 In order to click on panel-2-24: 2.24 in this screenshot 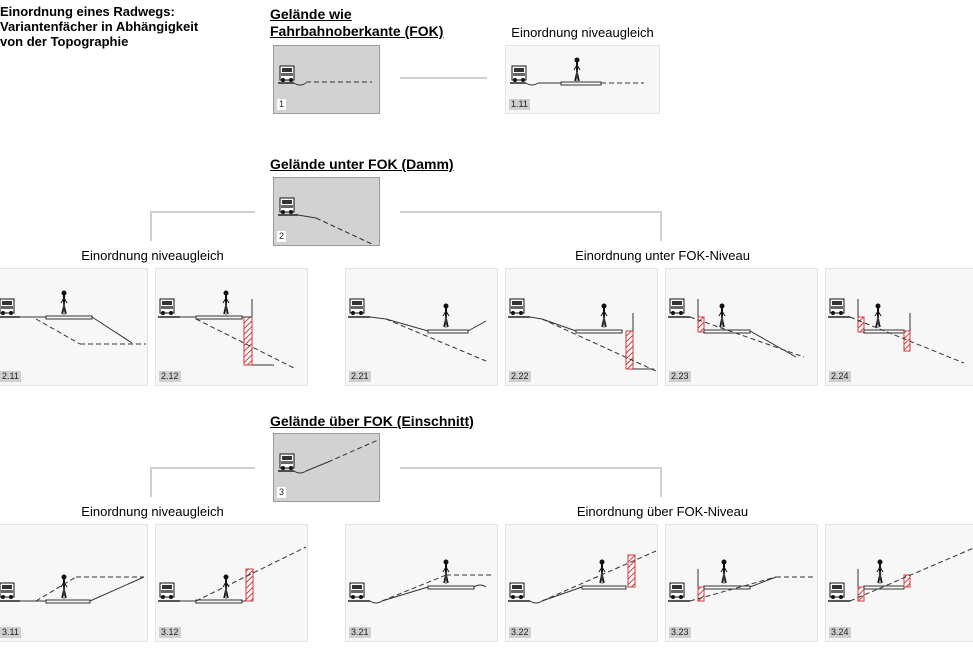, I will do `click(899, 327)`.